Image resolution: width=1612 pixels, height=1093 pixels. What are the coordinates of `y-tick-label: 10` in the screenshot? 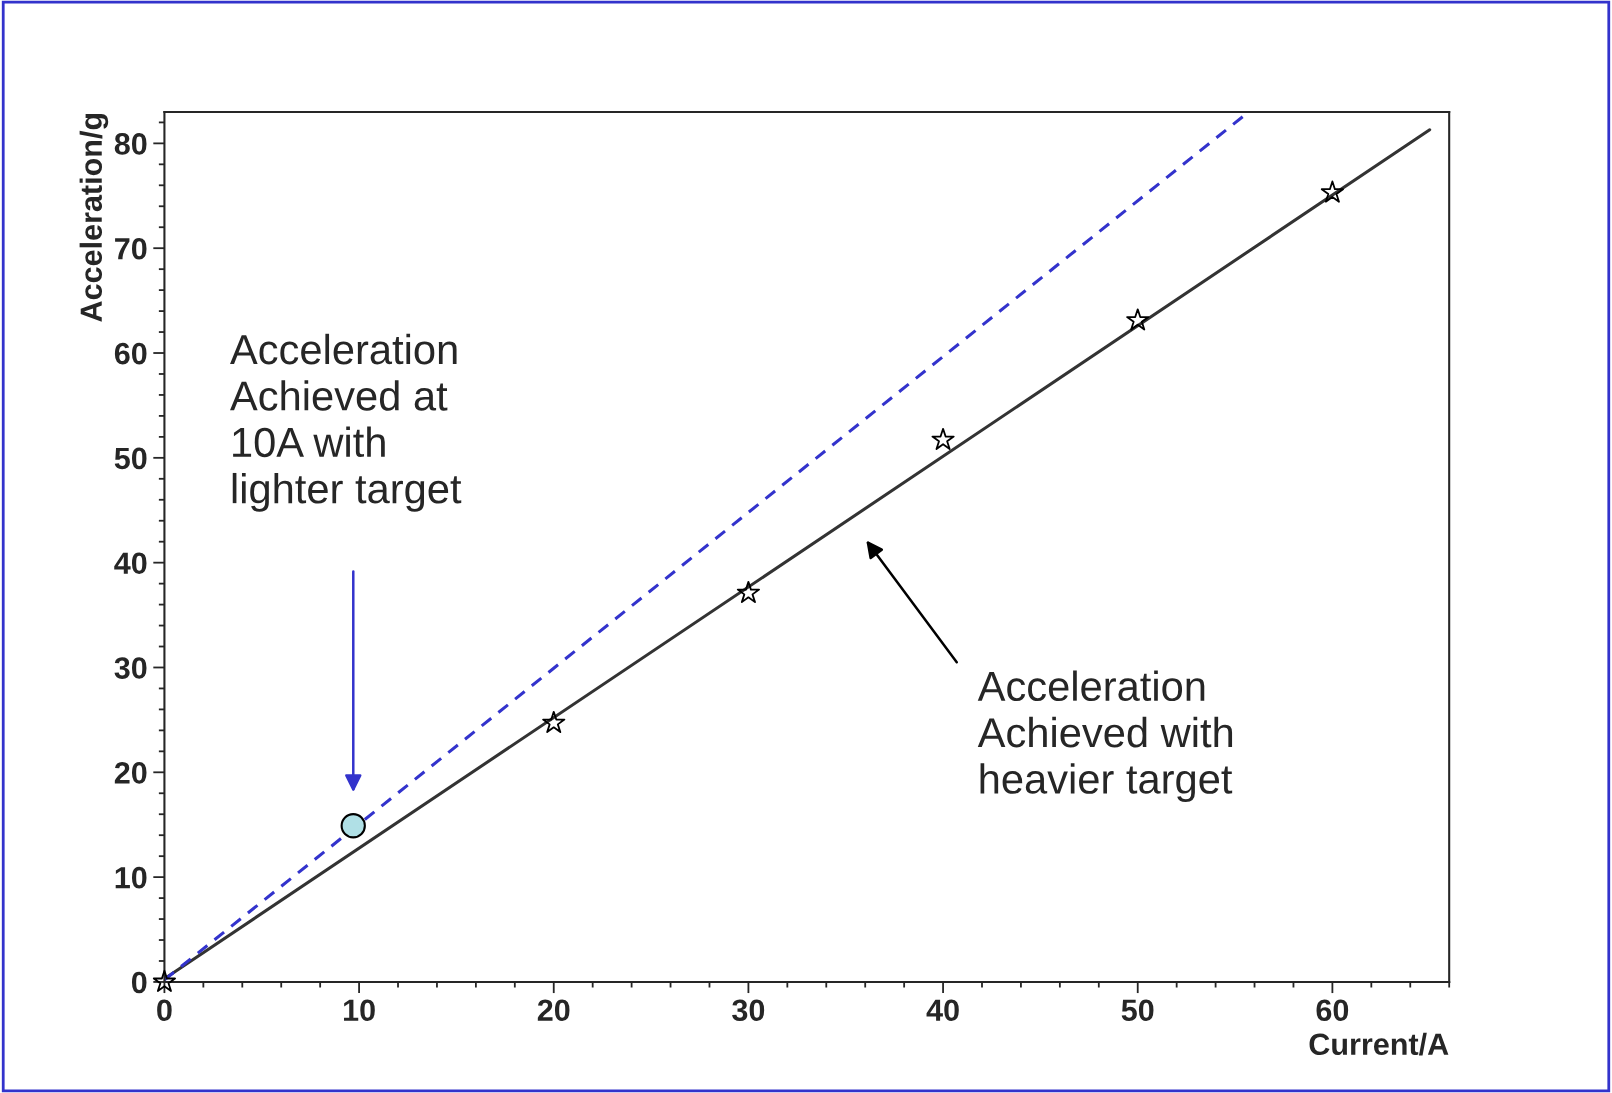 It's located at (131, 877).